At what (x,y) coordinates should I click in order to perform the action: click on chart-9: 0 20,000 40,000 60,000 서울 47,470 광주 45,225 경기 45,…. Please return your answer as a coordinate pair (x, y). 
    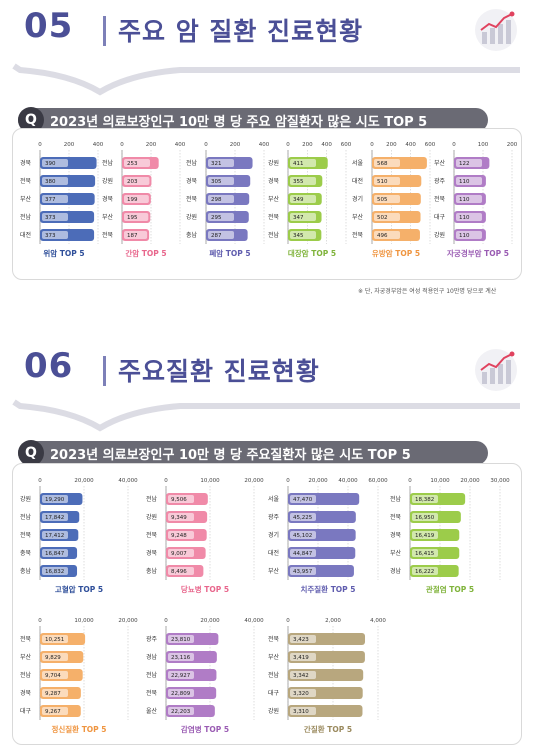
    Looking at the image, I should click on (328, 536).